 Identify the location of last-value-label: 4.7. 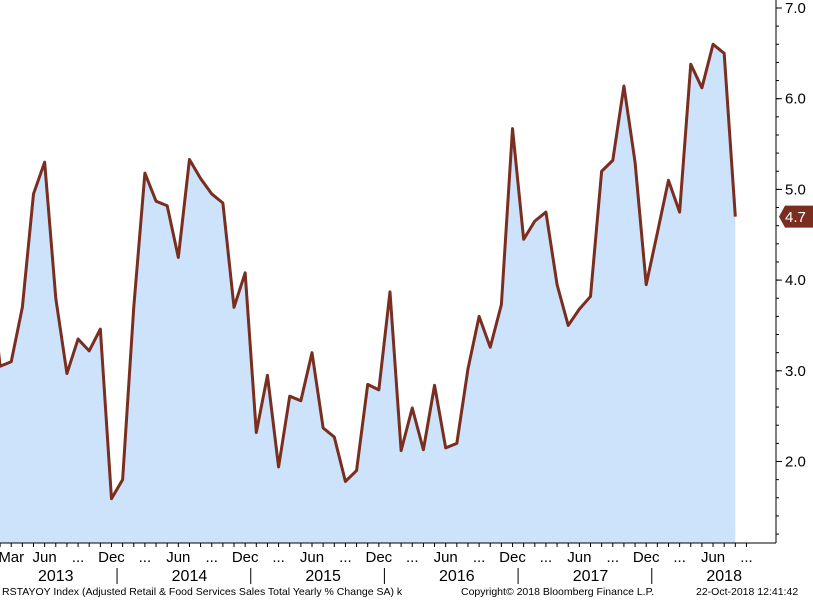
(795, 217).